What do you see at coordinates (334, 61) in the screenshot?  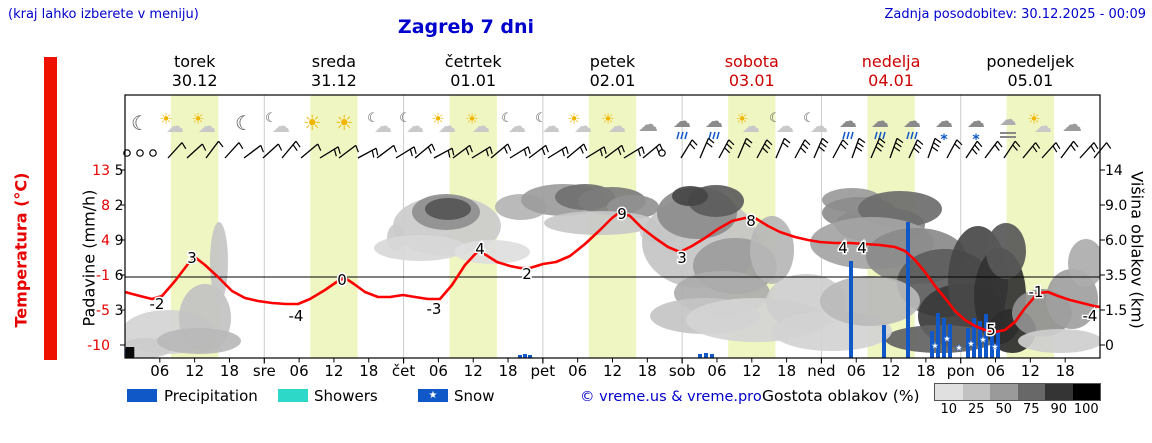 I see `day-header-name: sreda` at bounding box center [334, 61].